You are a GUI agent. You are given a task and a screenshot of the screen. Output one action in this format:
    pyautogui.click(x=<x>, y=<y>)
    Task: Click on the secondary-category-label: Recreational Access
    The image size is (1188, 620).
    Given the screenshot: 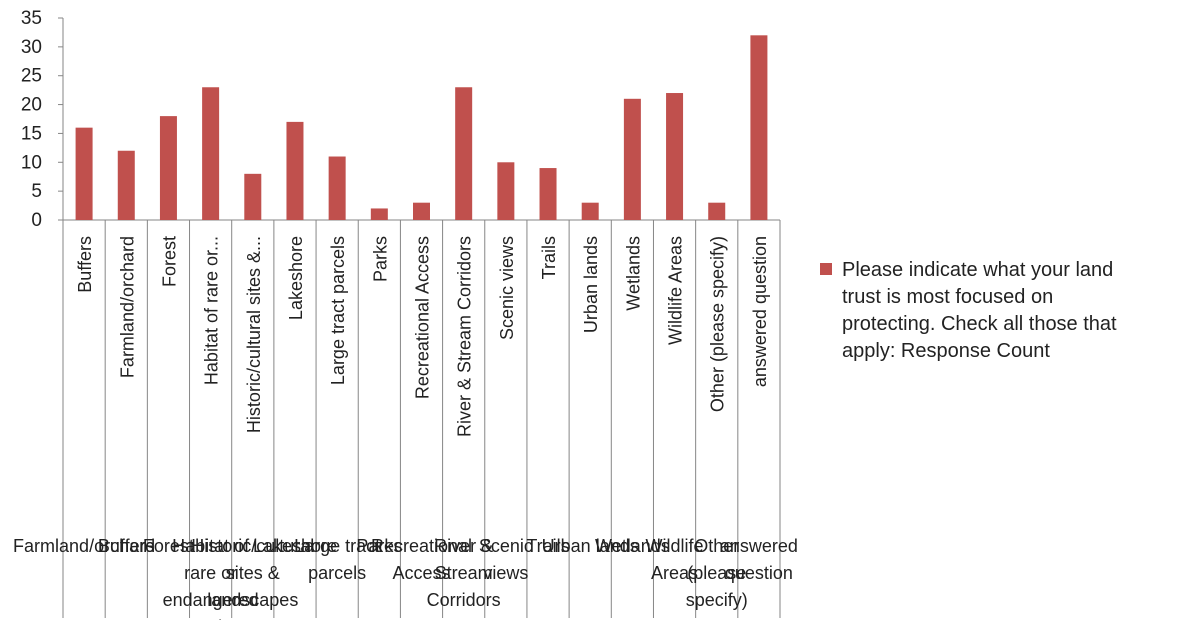 What is the action you would take?
    pyautogui.click(x=421, y=559)
    